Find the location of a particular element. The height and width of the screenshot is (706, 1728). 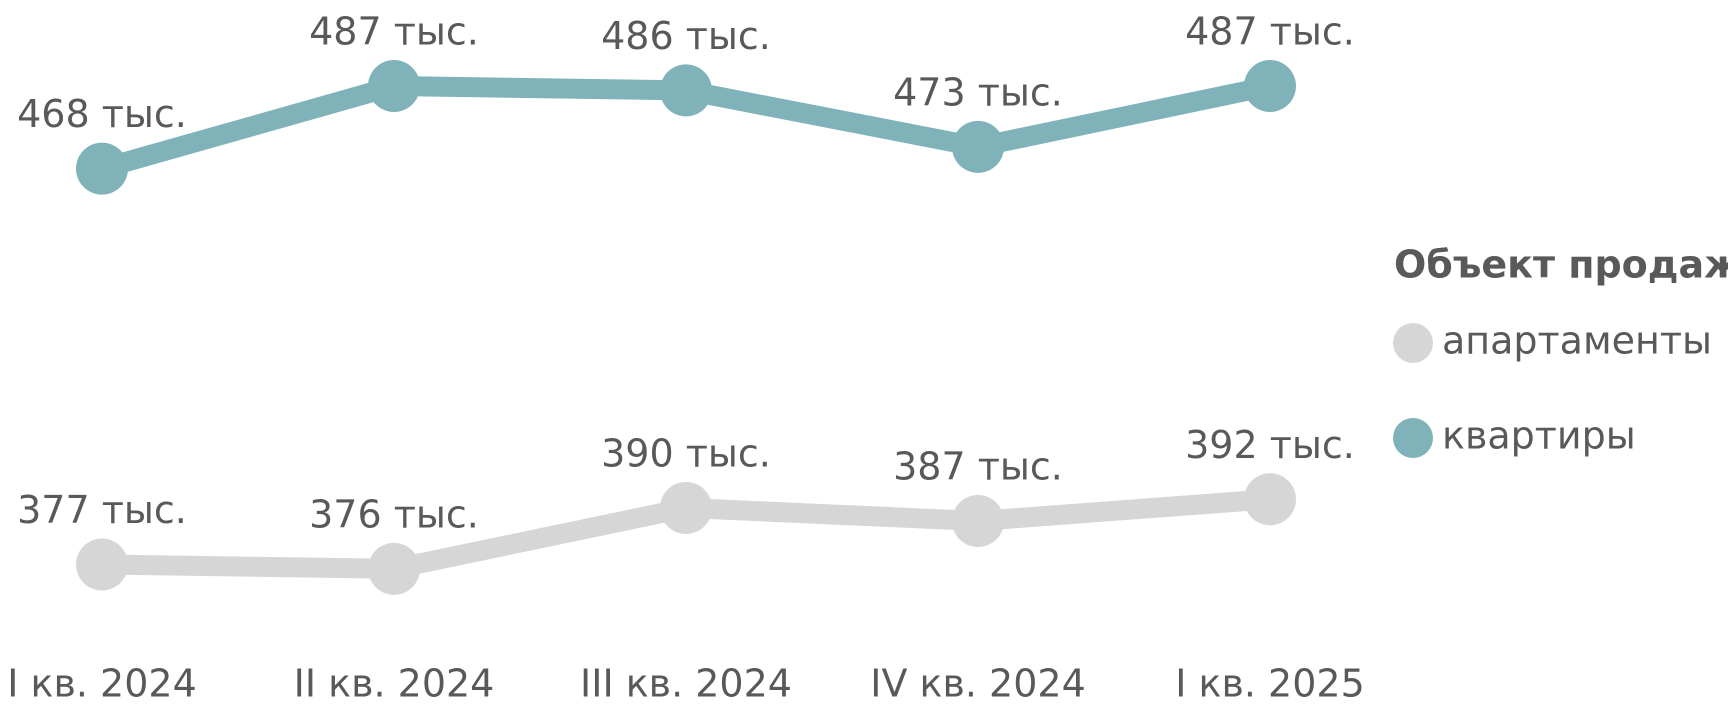

data-label: 392 тыс. is located at coordinates (1270, 445).